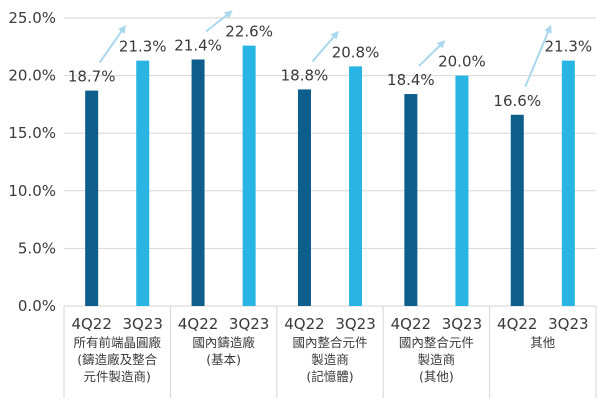 The width and height of the screenshot is (600, 402). I want to click on data-label: 22.6%, so click(249, 32).